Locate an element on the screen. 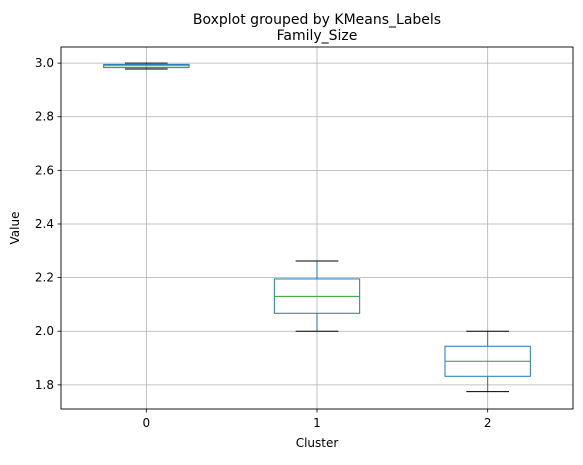 The width and height of the screenshot is (583, 465). chart-suptitle: Boxplot grouped by KMeans_Labels is located at coordinates (317, 20).